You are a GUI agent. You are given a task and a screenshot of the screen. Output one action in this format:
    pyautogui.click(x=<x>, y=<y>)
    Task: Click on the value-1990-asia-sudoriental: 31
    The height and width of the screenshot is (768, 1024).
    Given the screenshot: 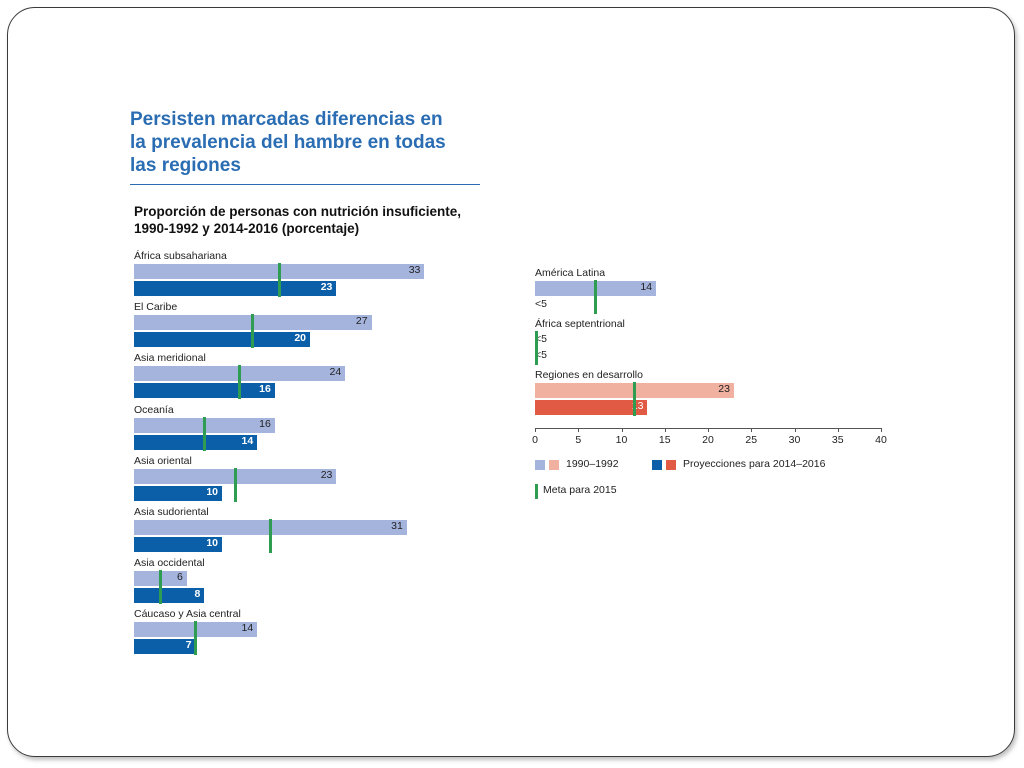 What is the action you would take?
    pyautogui.click(x=397, y=526)
    